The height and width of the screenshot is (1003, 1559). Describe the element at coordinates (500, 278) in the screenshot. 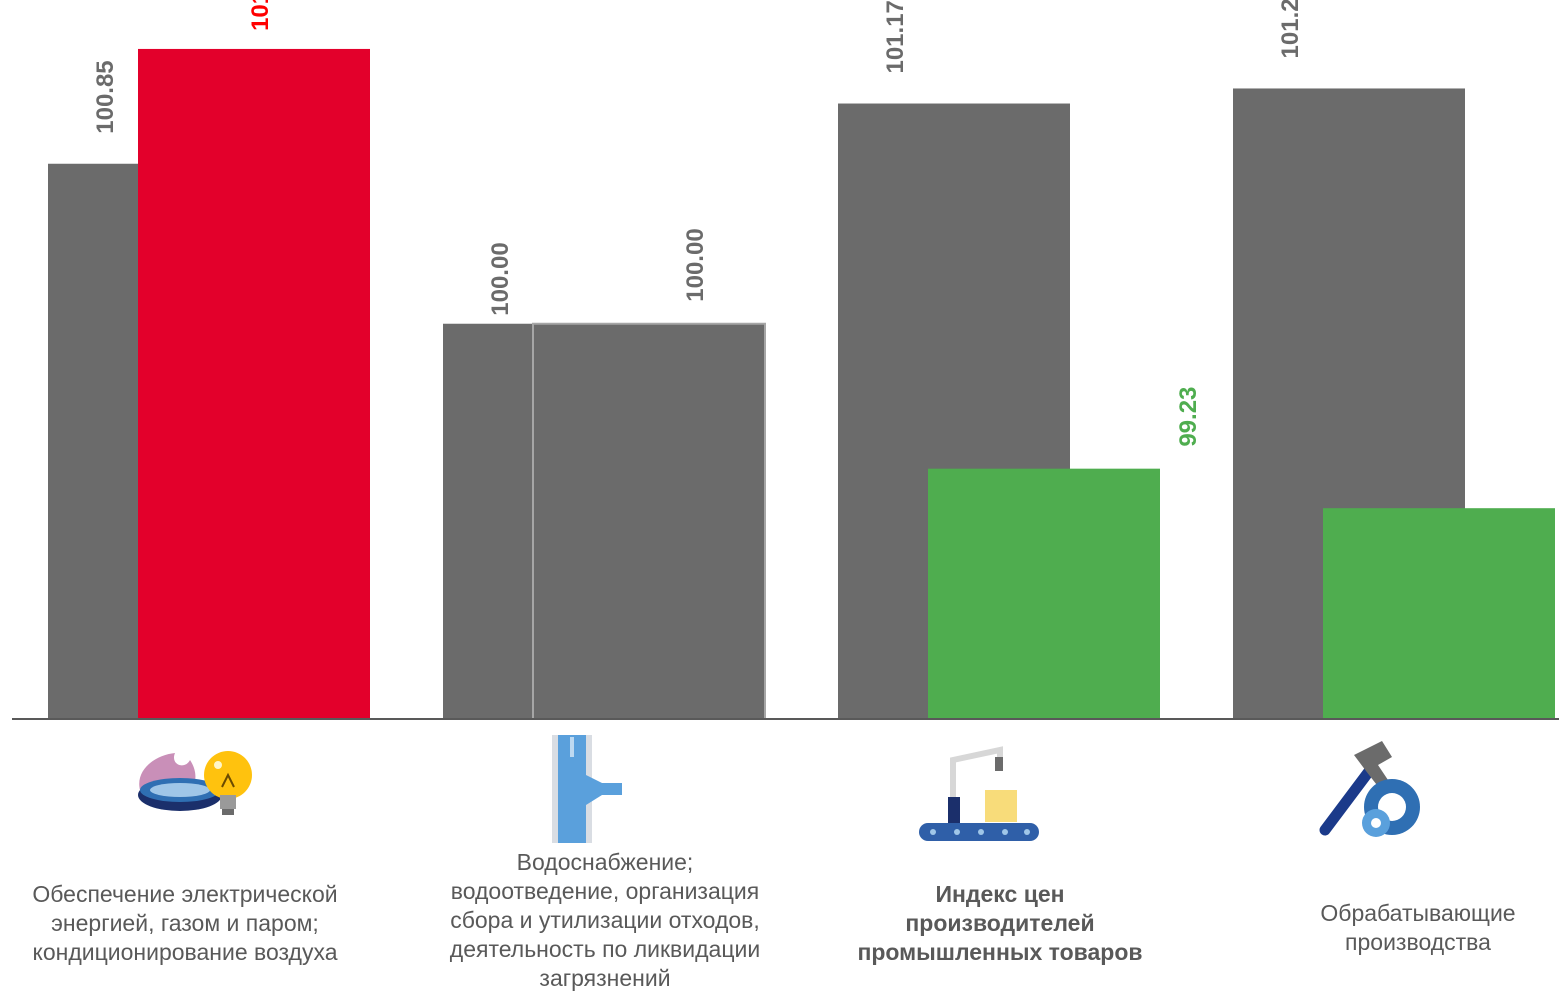

I see `value-label-1-series-a: 100.00` at that location.